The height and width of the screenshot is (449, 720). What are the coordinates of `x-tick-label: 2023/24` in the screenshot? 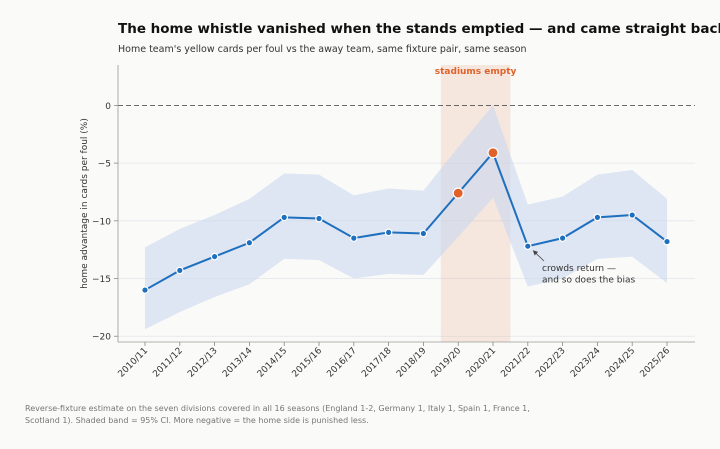 It's located at (586, 363).